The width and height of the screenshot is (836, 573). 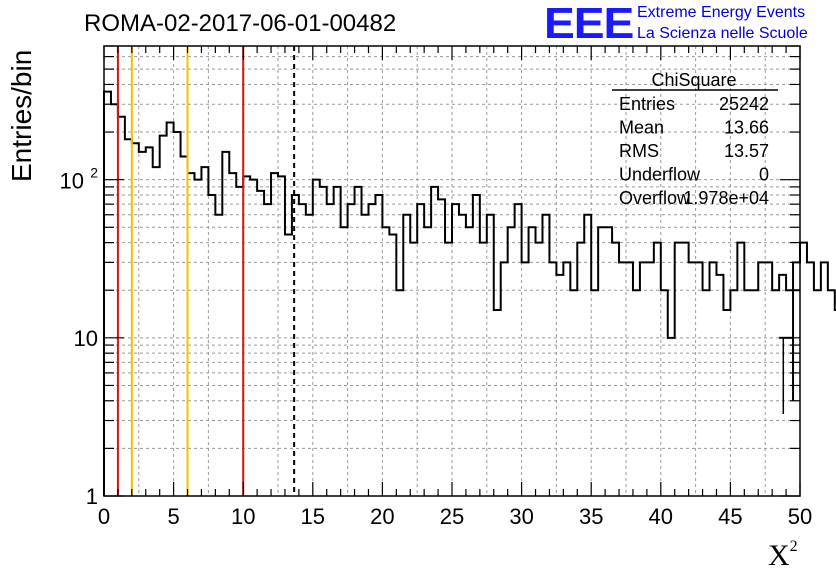 What do you see at coordinates (779, 555) in the screenshot?
I see `x-axis-label-base: X` at bounding box center [779, 555].